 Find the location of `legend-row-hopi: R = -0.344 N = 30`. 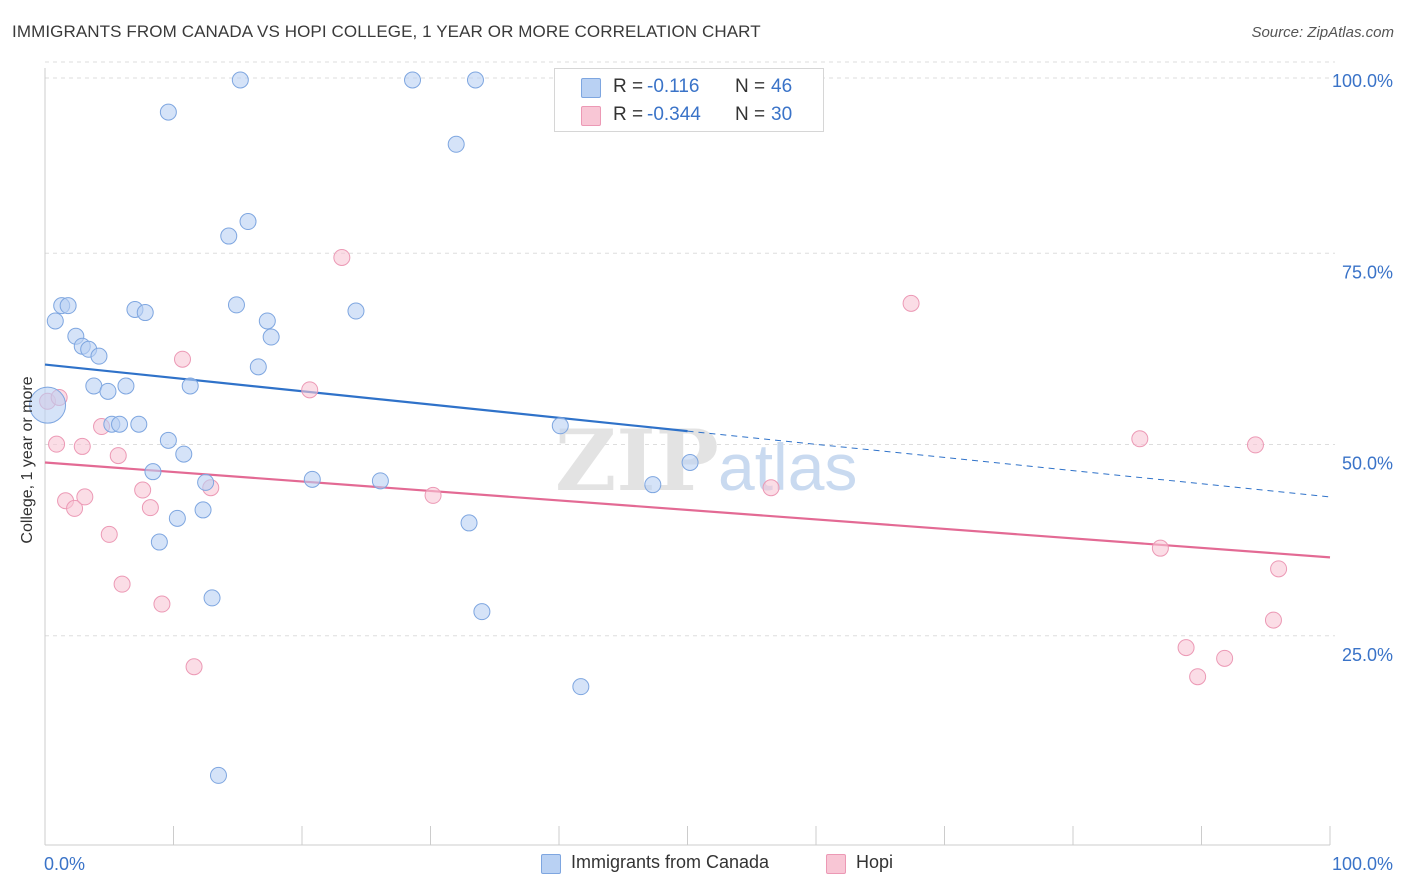

legend-row-hopi: R = -0.344 N = 30 is located at coordinates (689, 114).